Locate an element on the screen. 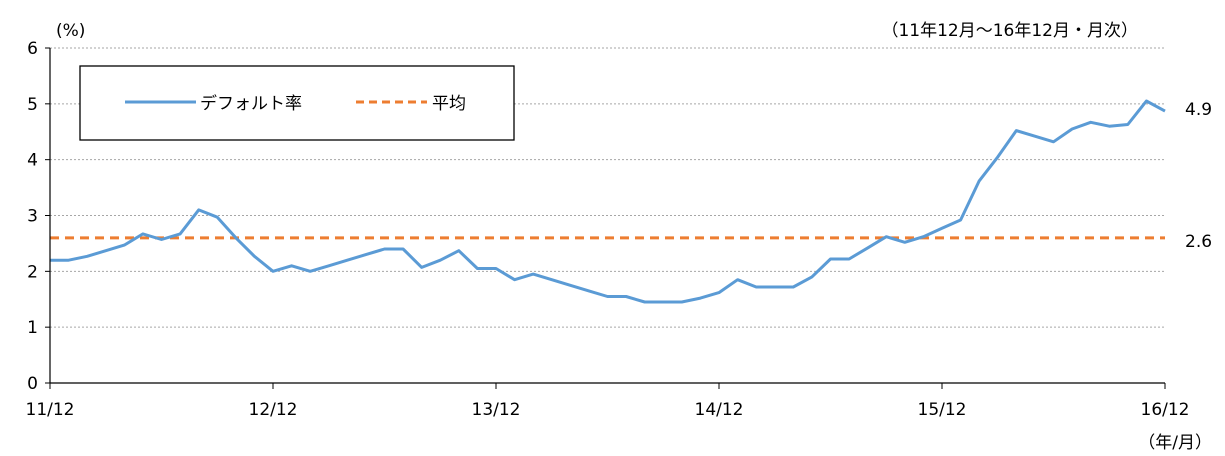 The height and width of the screenshot is (456, 1225). y-tick-label: 3 is located at coordinates (32, 217).